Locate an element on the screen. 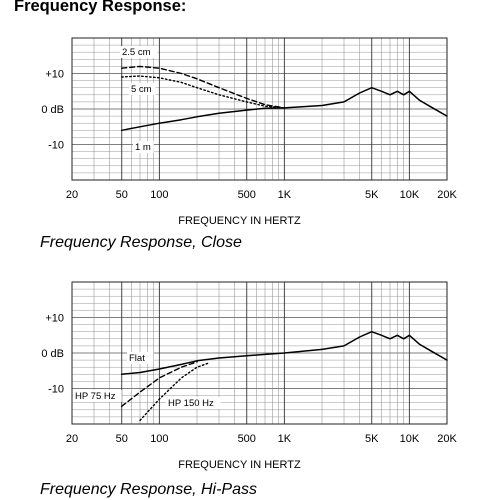  series-line-flat is located at coordinates (284, 353).